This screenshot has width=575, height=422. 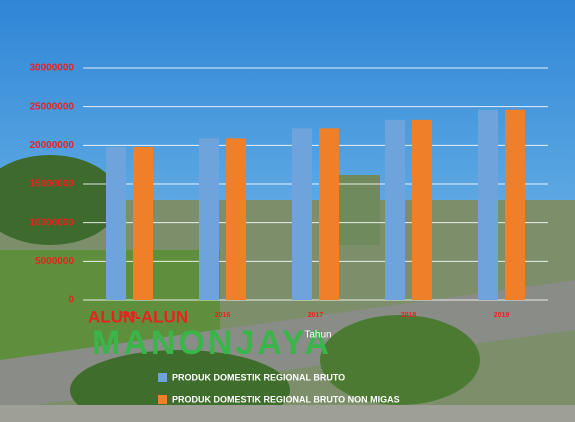 What do you see at coordinates (52, 222) in the screenshot?
I see `y-tick-label: 10000000` at bounding box center [52, 222].